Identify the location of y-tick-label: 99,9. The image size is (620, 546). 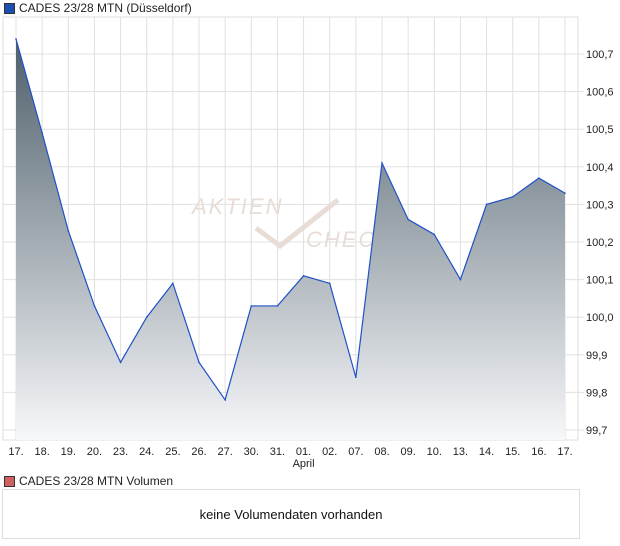
(596, 356).